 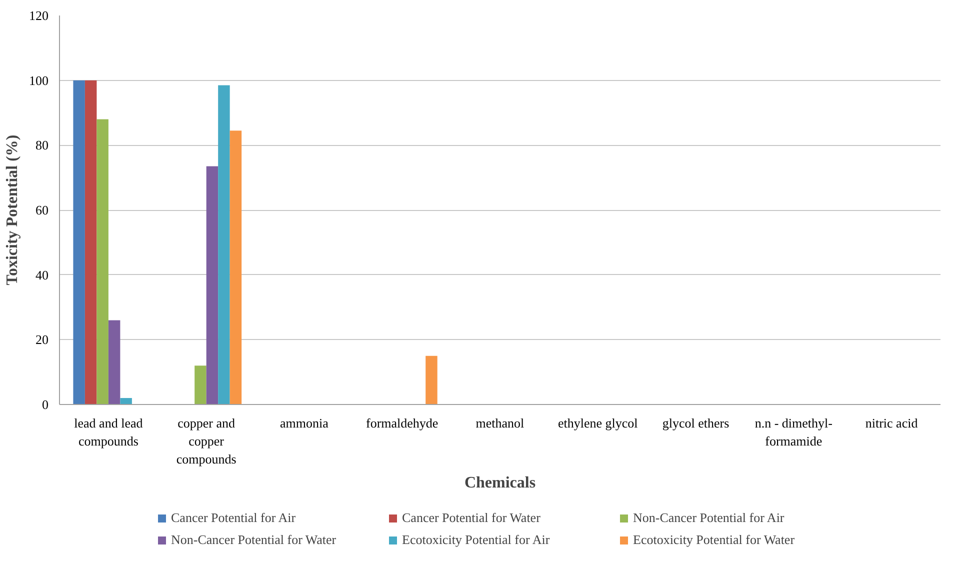 I want to click on x-tick-label: ammonia, so click(x=304, y=423).